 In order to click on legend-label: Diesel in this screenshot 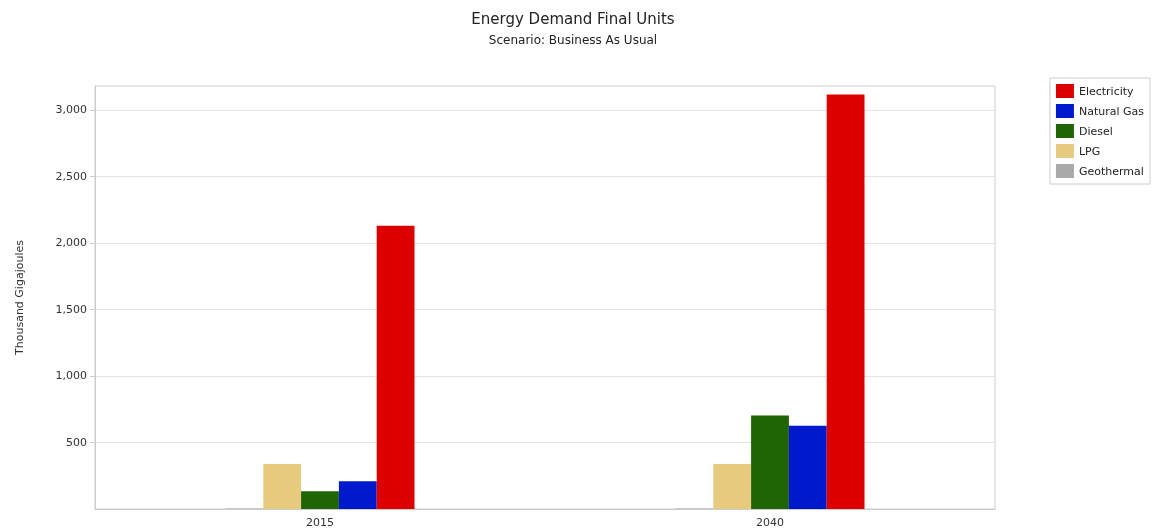, I will do `click(1095, 131)`.